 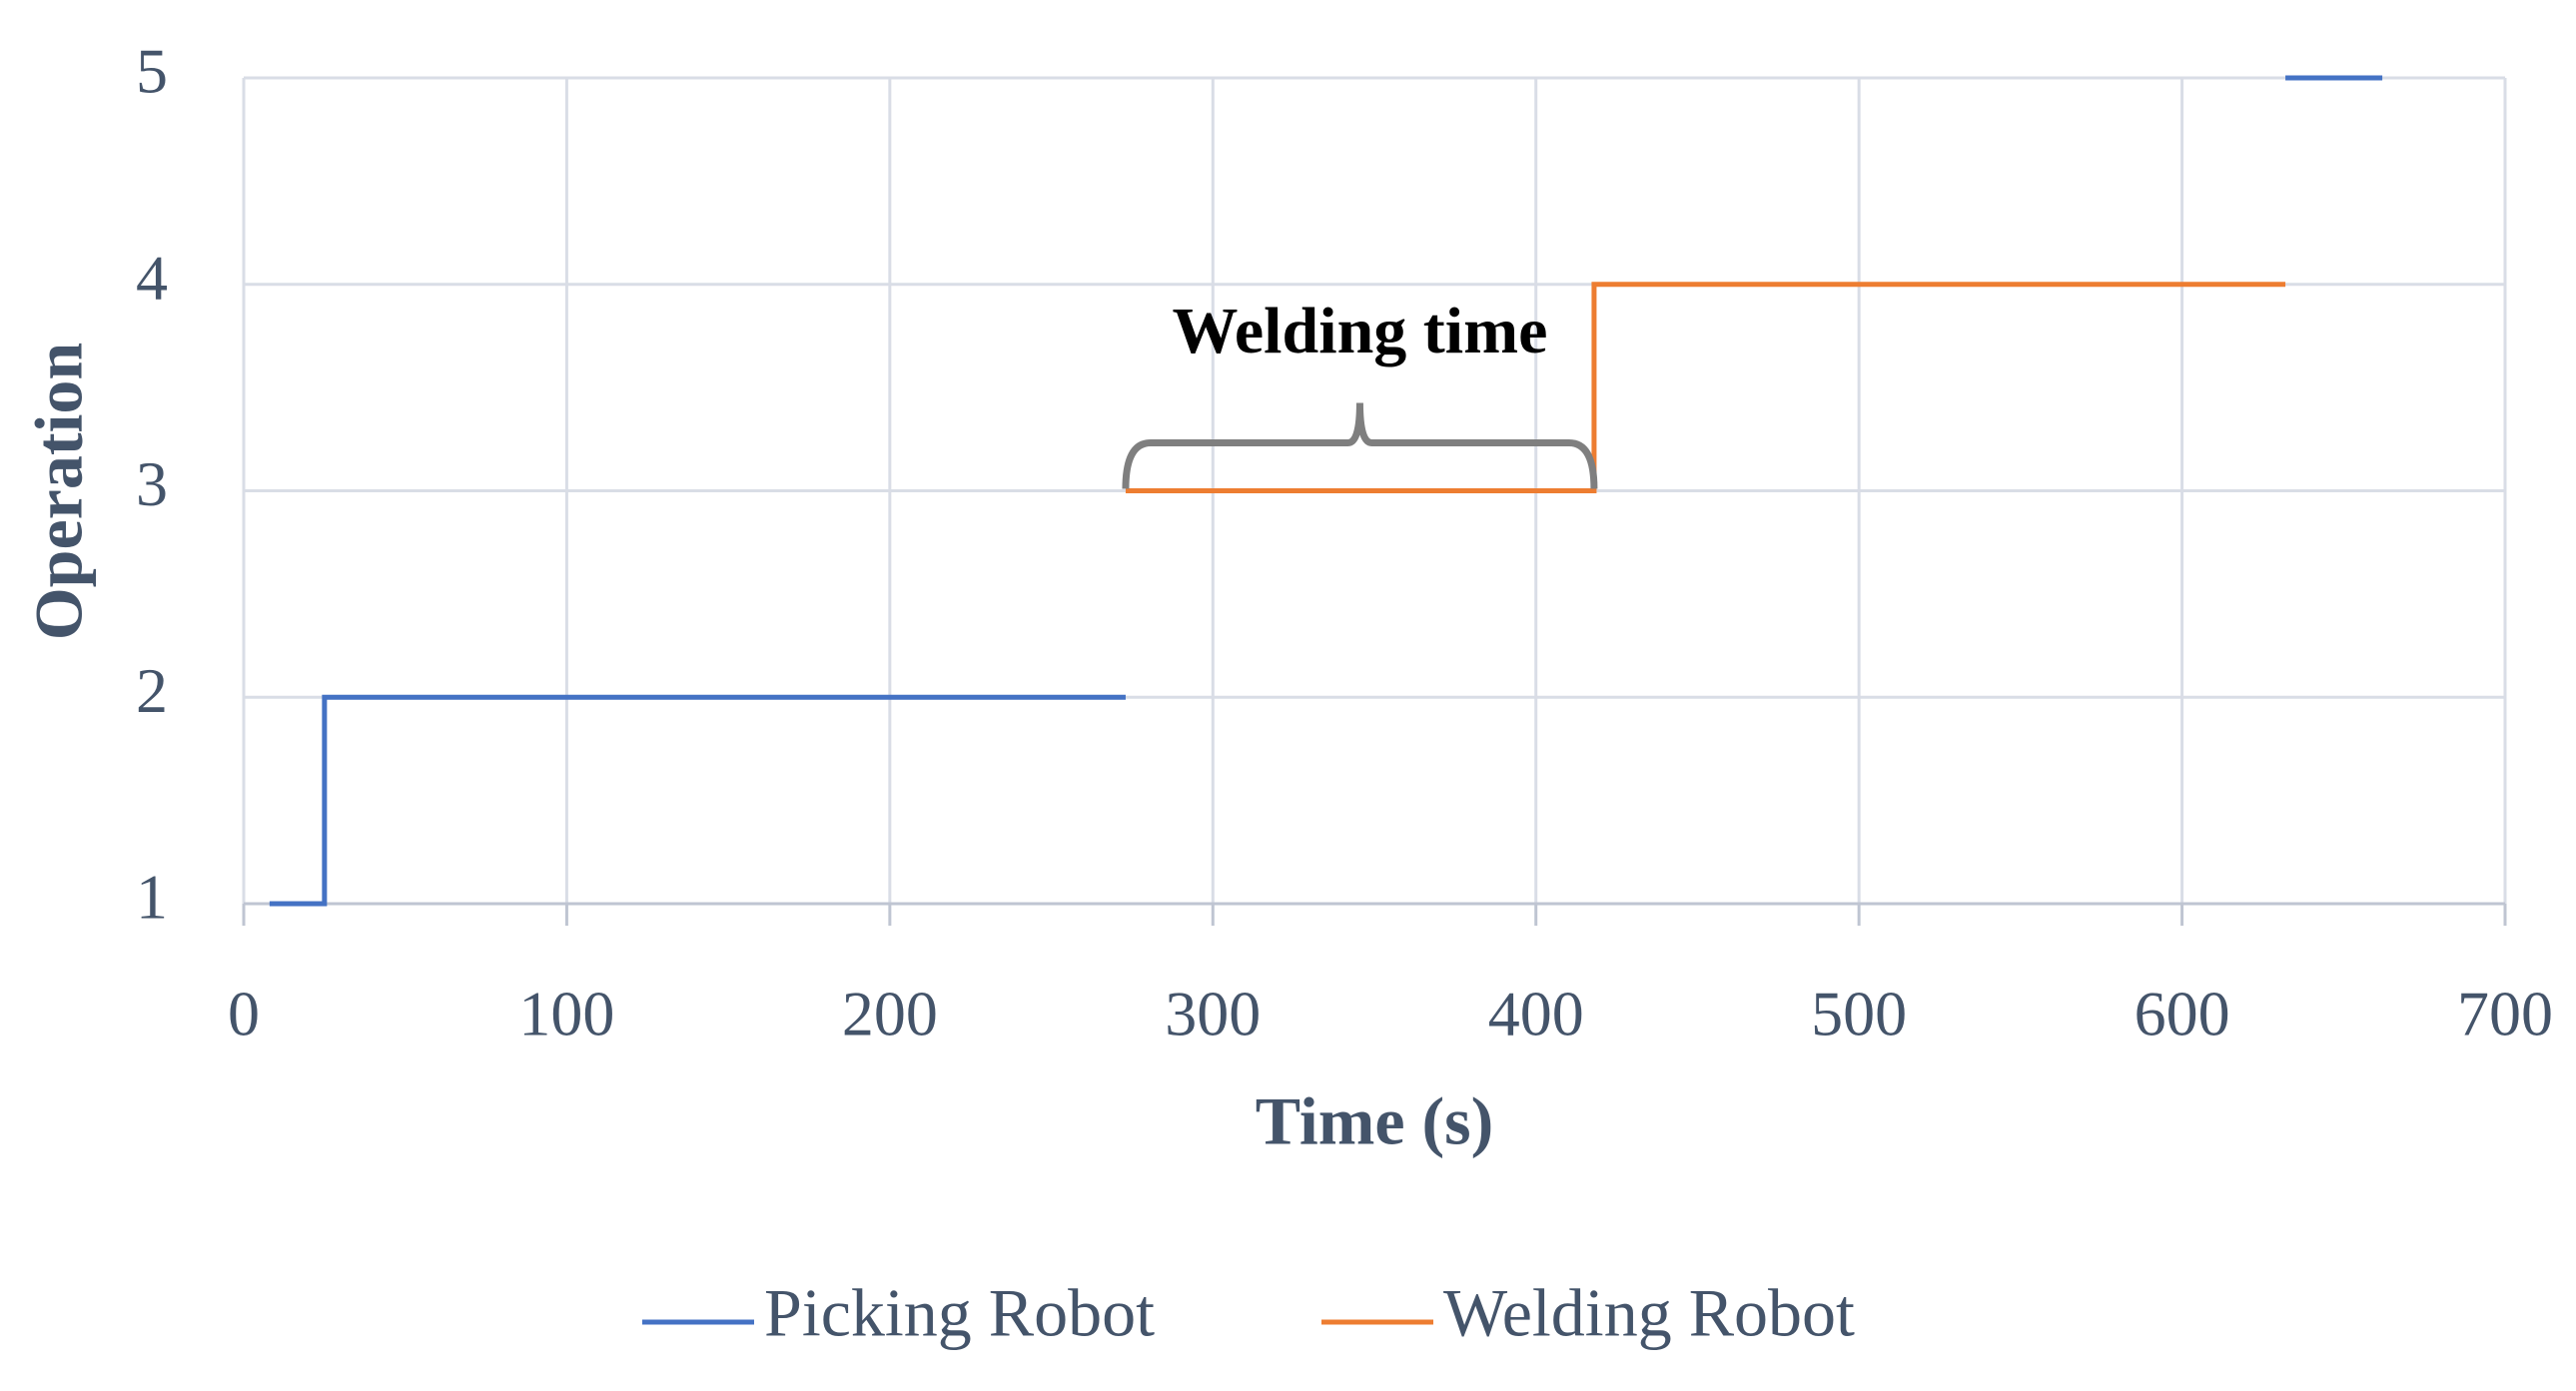 What do you see at coordinates (59, 491) in the screenshot?
I see `y-axis-title: Operation` at bounding box center [59, 491].